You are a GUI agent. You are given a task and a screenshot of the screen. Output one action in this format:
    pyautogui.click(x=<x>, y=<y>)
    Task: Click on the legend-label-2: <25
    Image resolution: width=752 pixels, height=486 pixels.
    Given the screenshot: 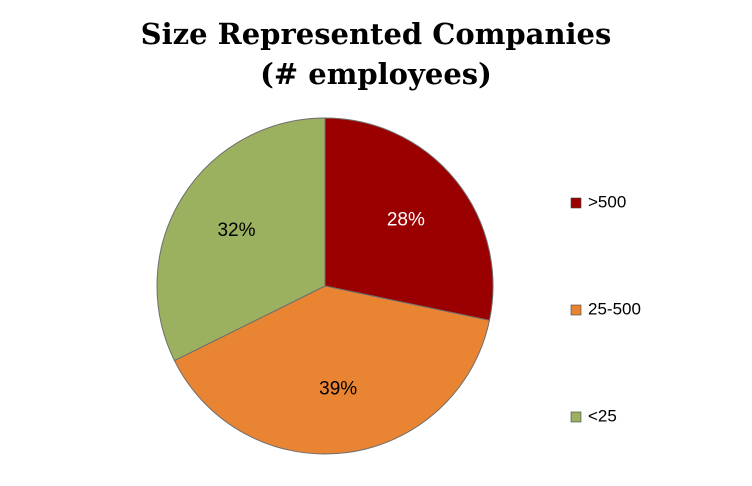 What is the action you would take?
    pyautogui.click(x=602, y=415)
    